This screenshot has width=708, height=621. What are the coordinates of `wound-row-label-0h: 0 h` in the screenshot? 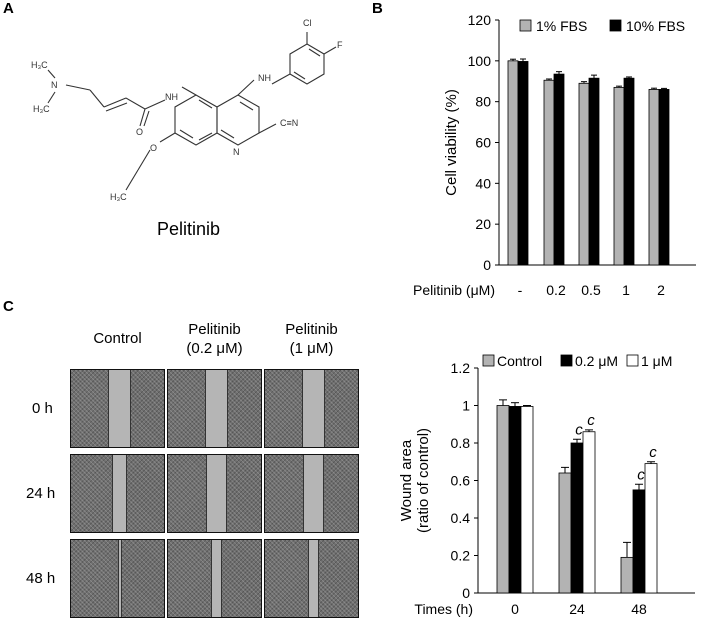 It's located at (42, 408).